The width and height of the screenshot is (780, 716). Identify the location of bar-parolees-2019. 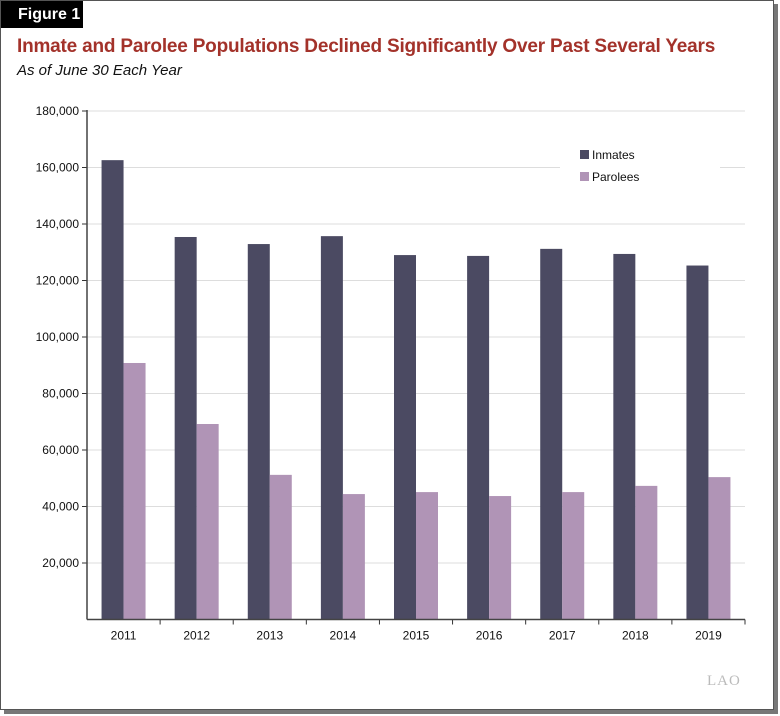
(719, 548).